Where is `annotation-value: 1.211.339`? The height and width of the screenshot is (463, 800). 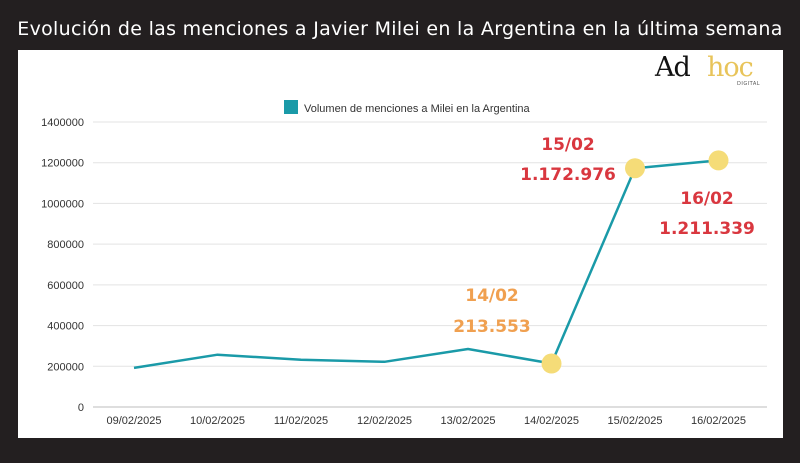 annotation-value: 1.211.339 is located at coordinates (707, 229).